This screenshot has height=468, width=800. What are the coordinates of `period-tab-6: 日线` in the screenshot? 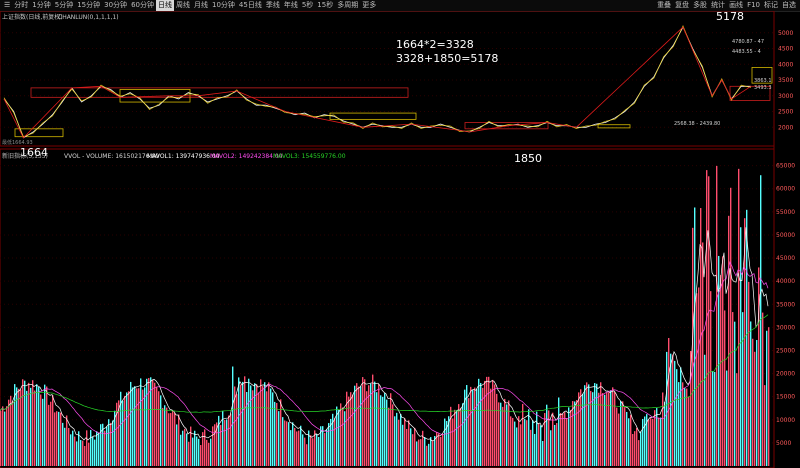 It's located at (164, 5).